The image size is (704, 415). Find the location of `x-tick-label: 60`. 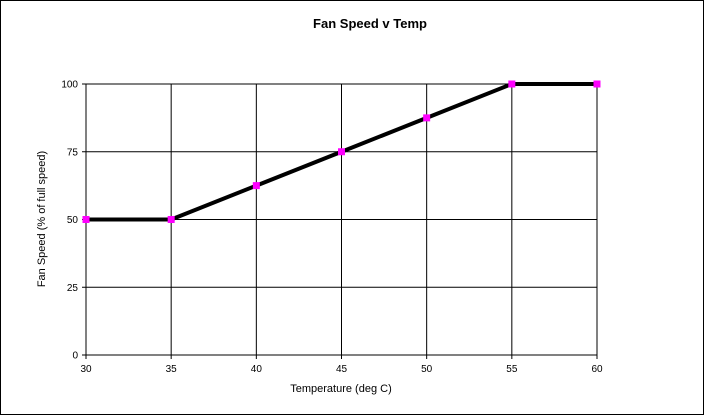

x-tick-label: 60 is located at coordinates (597, 369).